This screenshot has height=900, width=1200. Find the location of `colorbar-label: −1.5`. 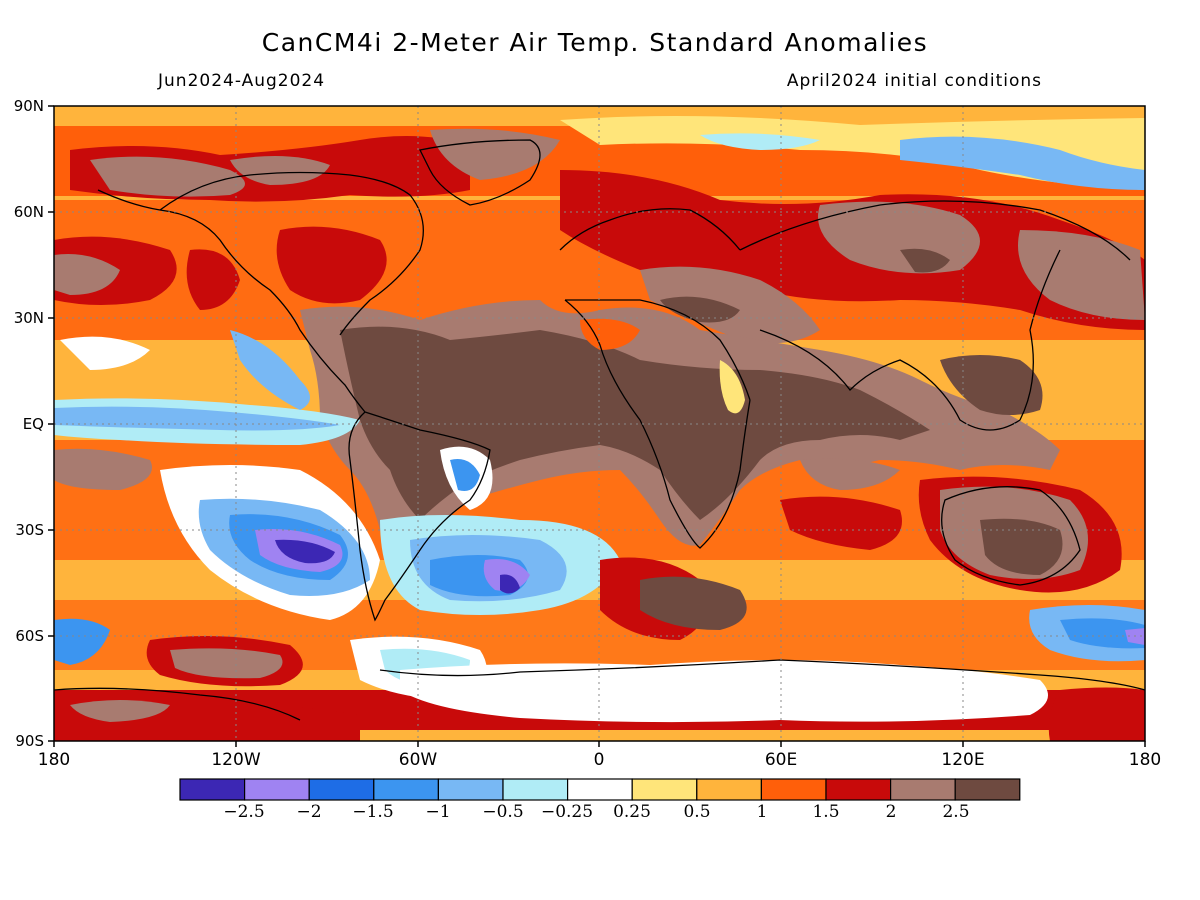

colorbar-label: −1.5 is located at coordinates (373, 812).